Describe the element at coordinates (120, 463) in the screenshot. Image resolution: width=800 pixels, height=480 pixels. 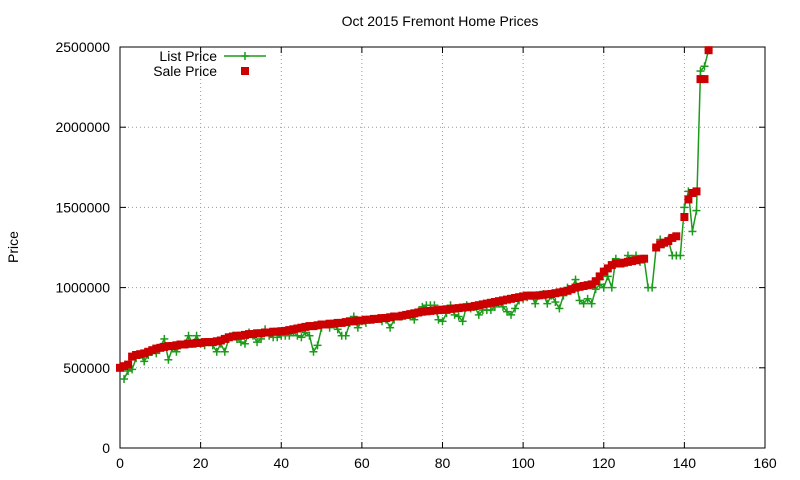
I see `x-tick-label: 0` at that location.